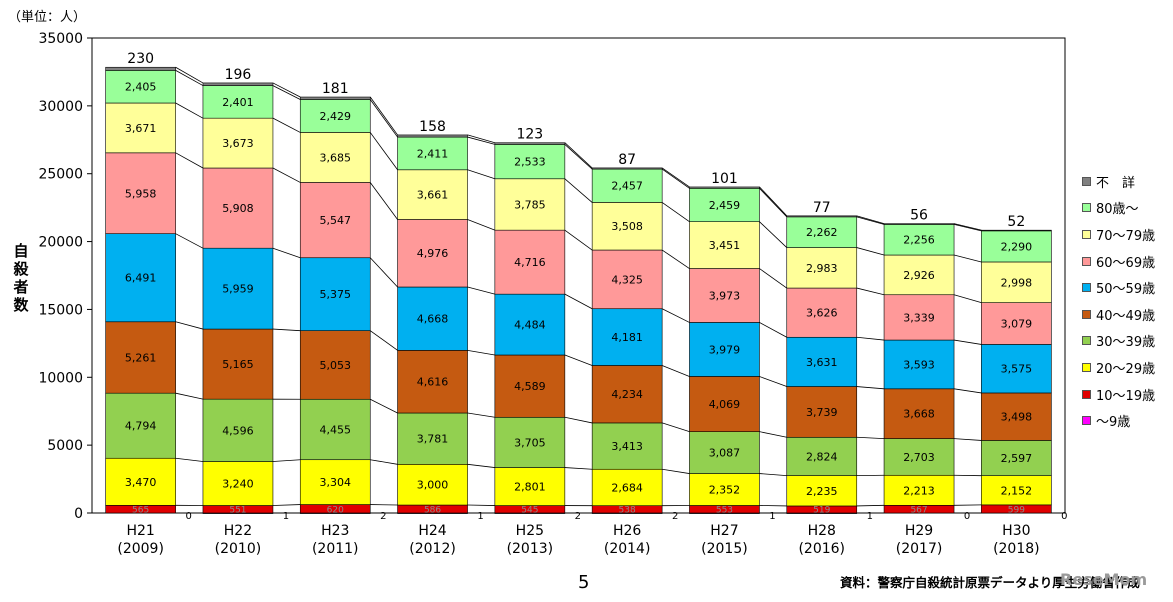 The height and width of the screenshot is (602, 1173). Describe the element at coordinates (821, 549) in the screenshot. I see `x-tick-label-western: (2016)` at that location.